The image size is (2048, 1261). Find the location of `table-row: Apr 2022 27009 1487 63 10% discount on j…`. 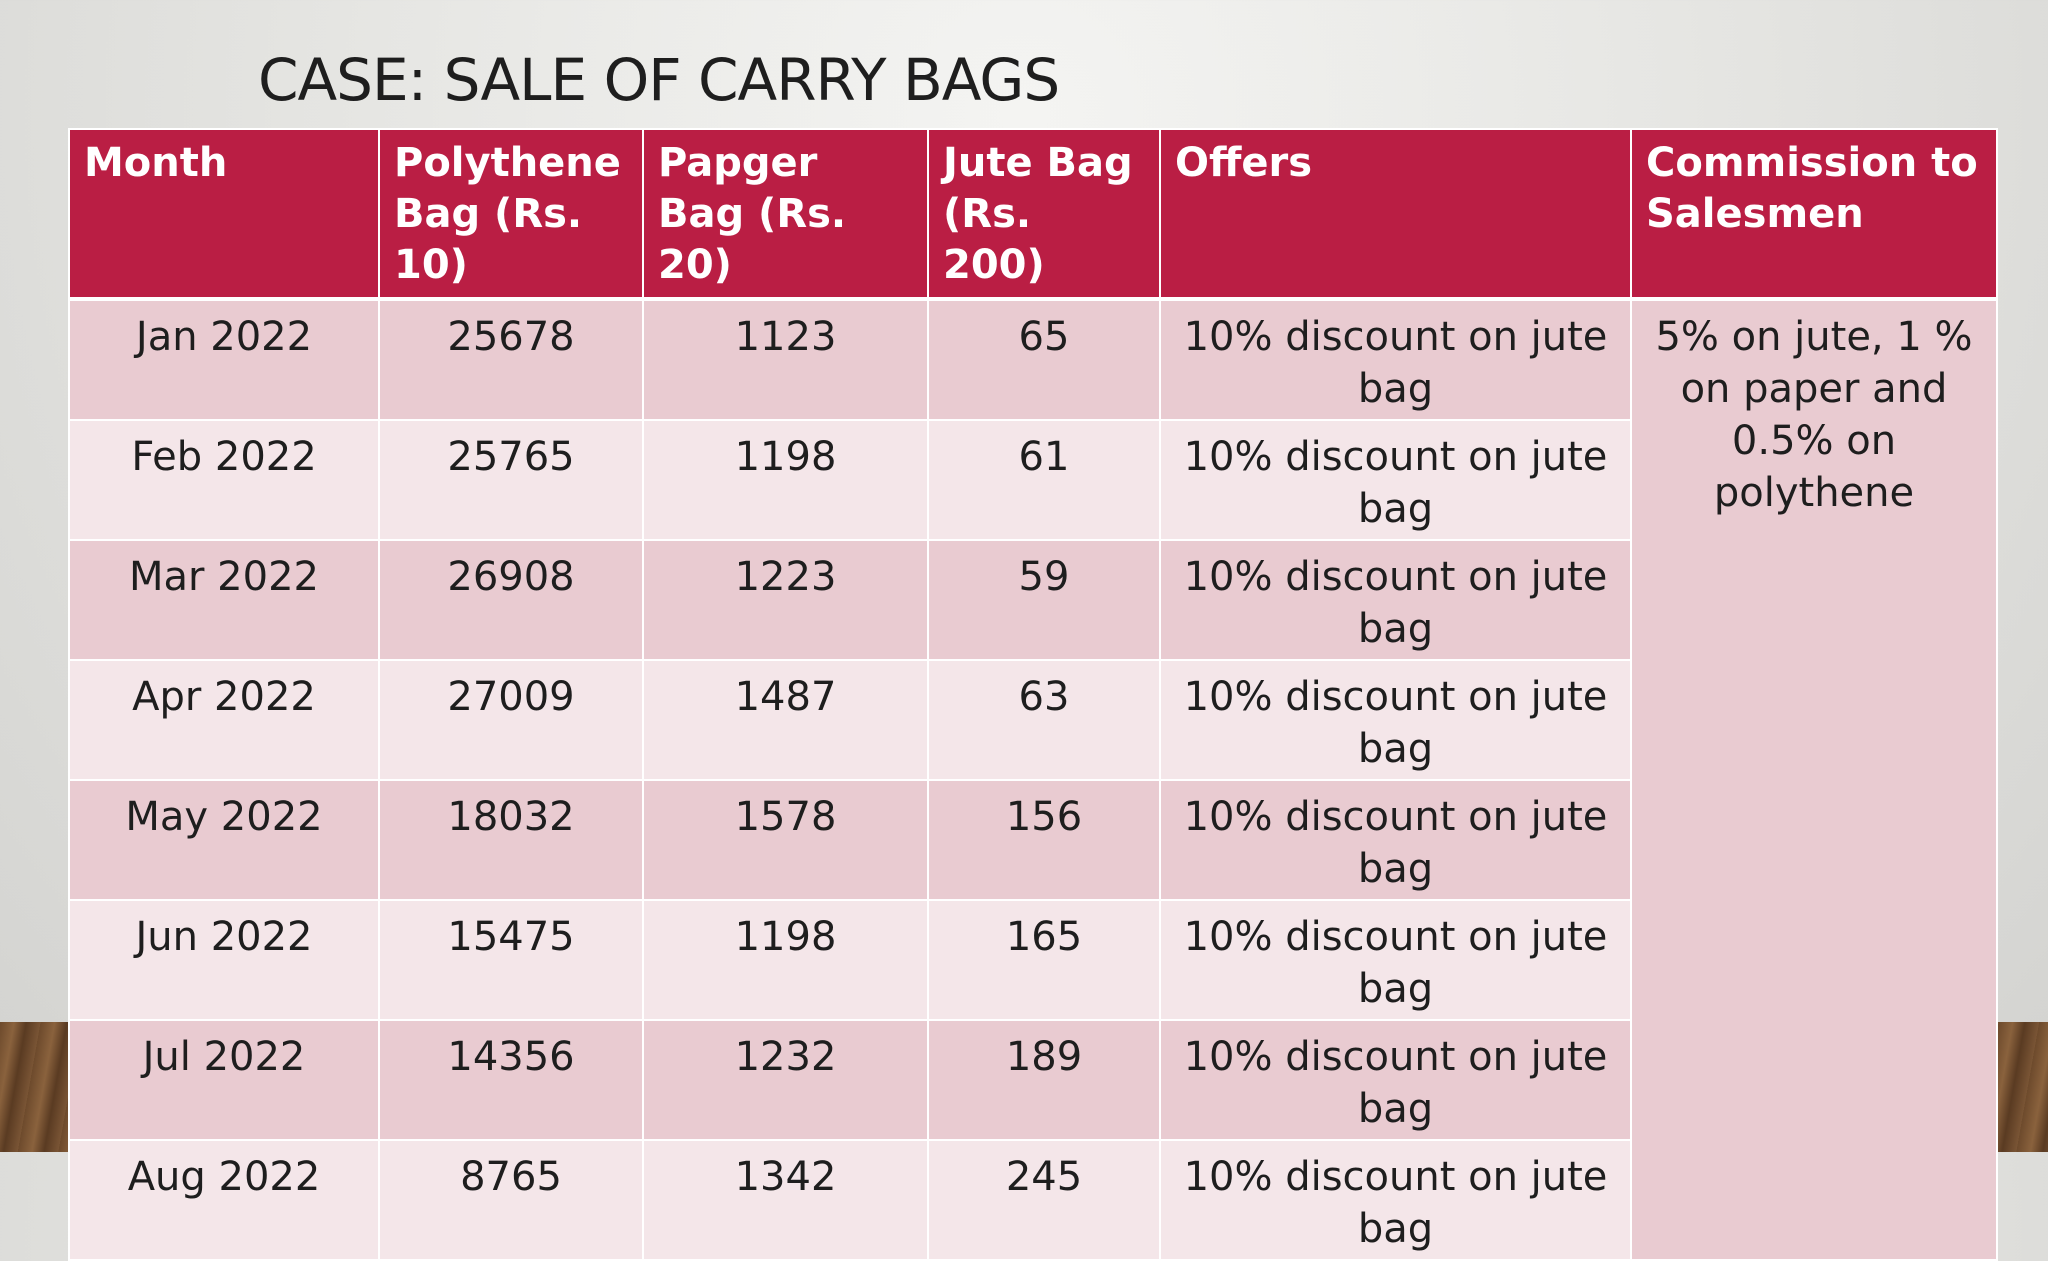

table-row: Apr 2022 27009 1487 63 10% discount on j… is located at coordinates (1032, 720).